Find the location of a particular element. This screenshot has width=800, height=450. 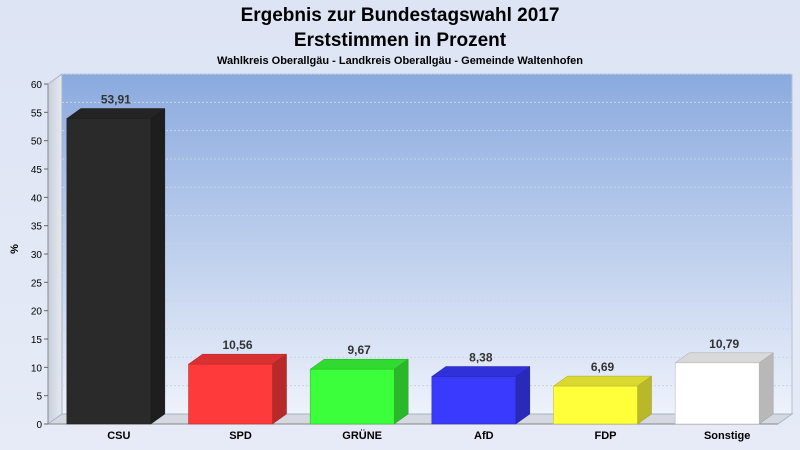

bar-grüne is located at coordinates (359, 391).